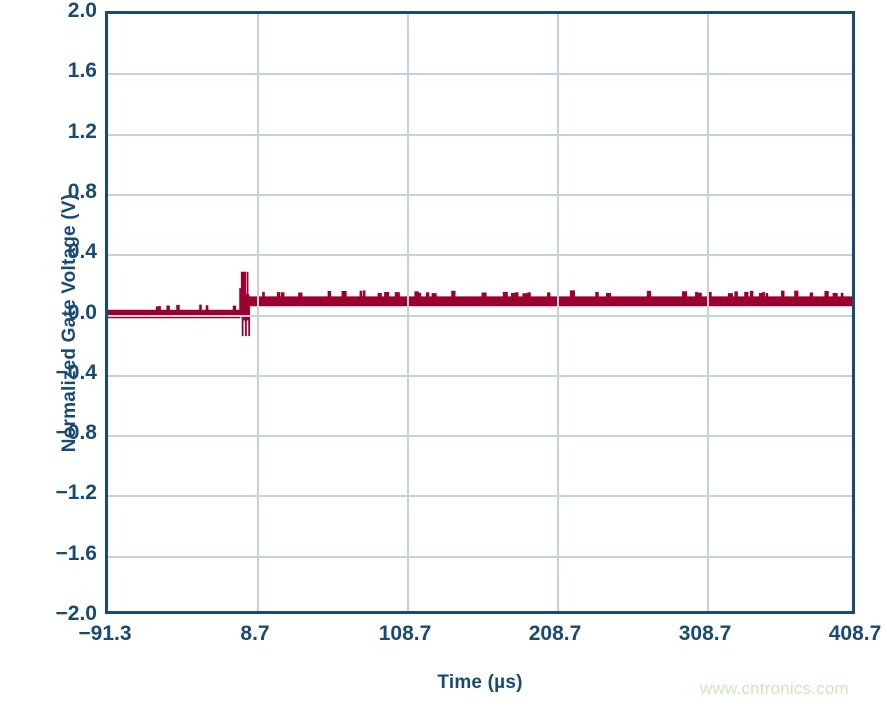 Image resolution: width=887 pixels, height=708 pixels. Describe the element at coordinates (255, 633) in the screenshot. I see `x-tick-label: 8.7` at that location.